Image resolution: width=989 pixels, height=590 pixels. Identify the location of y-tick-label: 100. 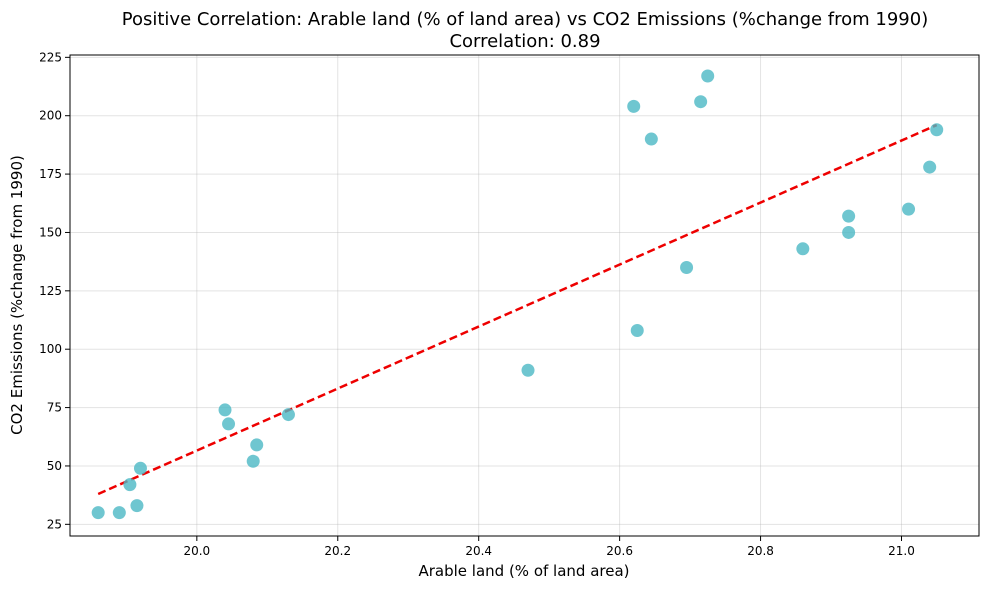
(50, 349).